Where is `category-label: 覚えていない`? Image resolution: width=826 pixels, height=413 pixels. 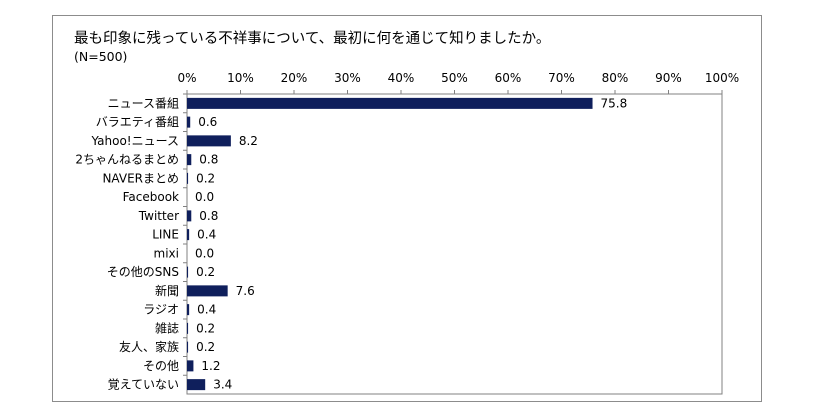
category-label: 覚えていない is located at coordinates (143, 385).